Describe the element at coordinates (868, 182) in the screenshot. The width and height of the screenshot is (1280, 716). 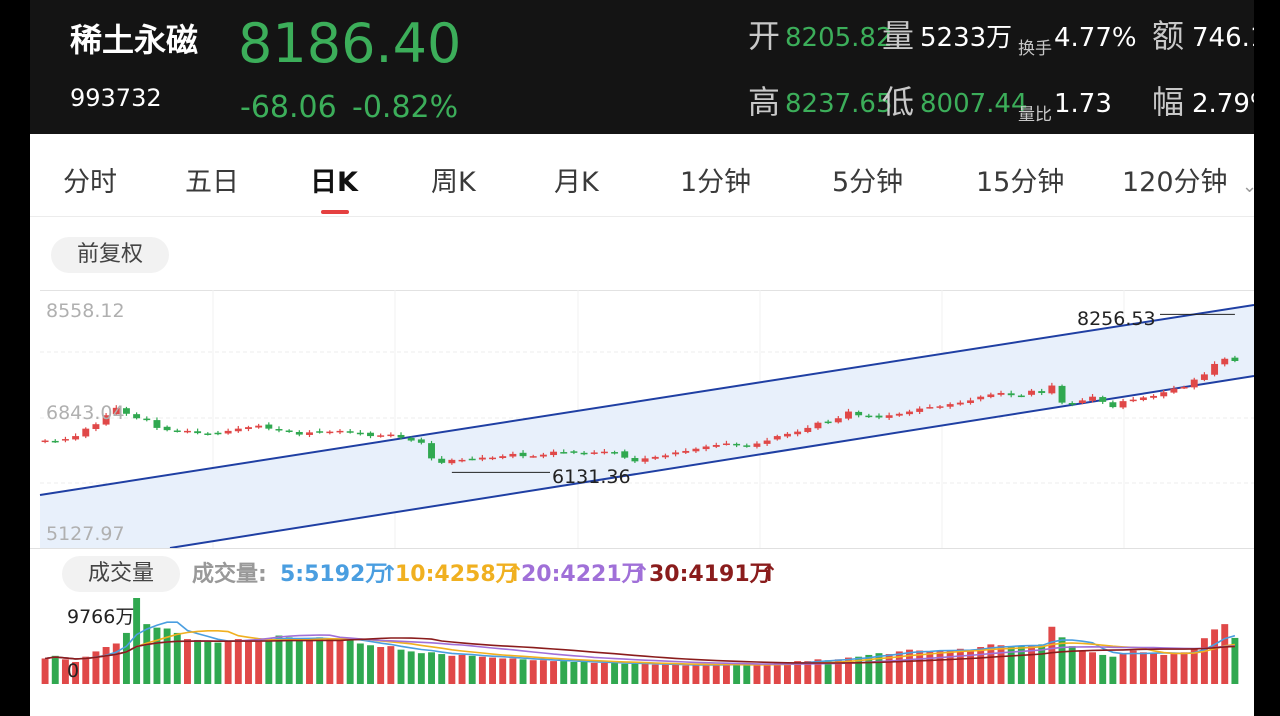
I see `tab-5min: 5分钟` at that location.